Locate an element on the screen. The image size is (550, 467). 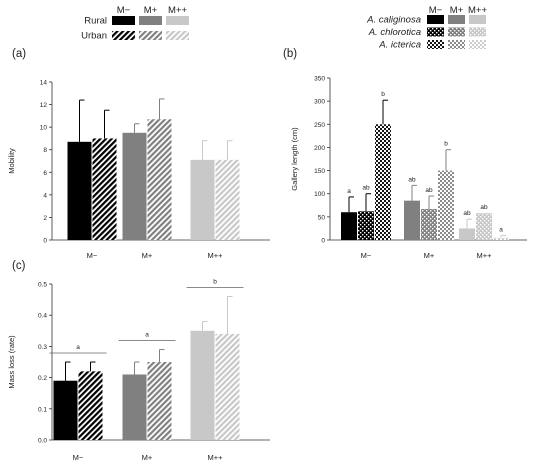
y-tick-label: 150 is located at coordinates (319, 171).